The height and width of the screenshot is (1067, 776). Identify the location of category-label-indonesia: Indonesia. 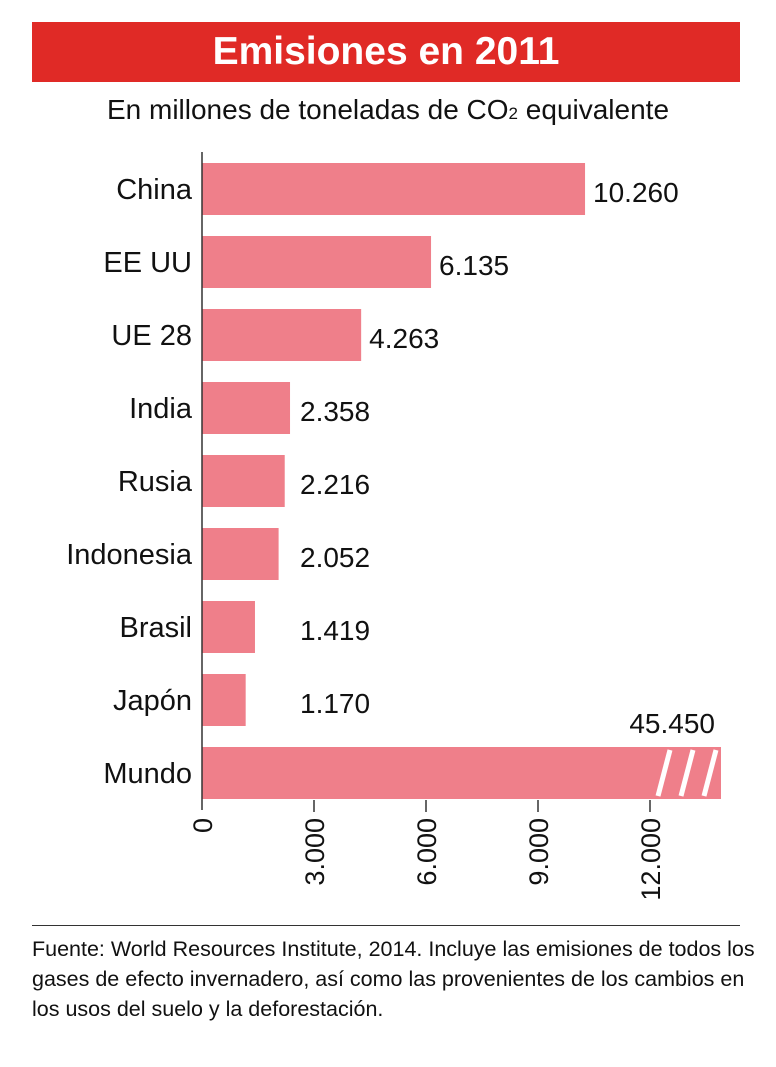
(129, 555).